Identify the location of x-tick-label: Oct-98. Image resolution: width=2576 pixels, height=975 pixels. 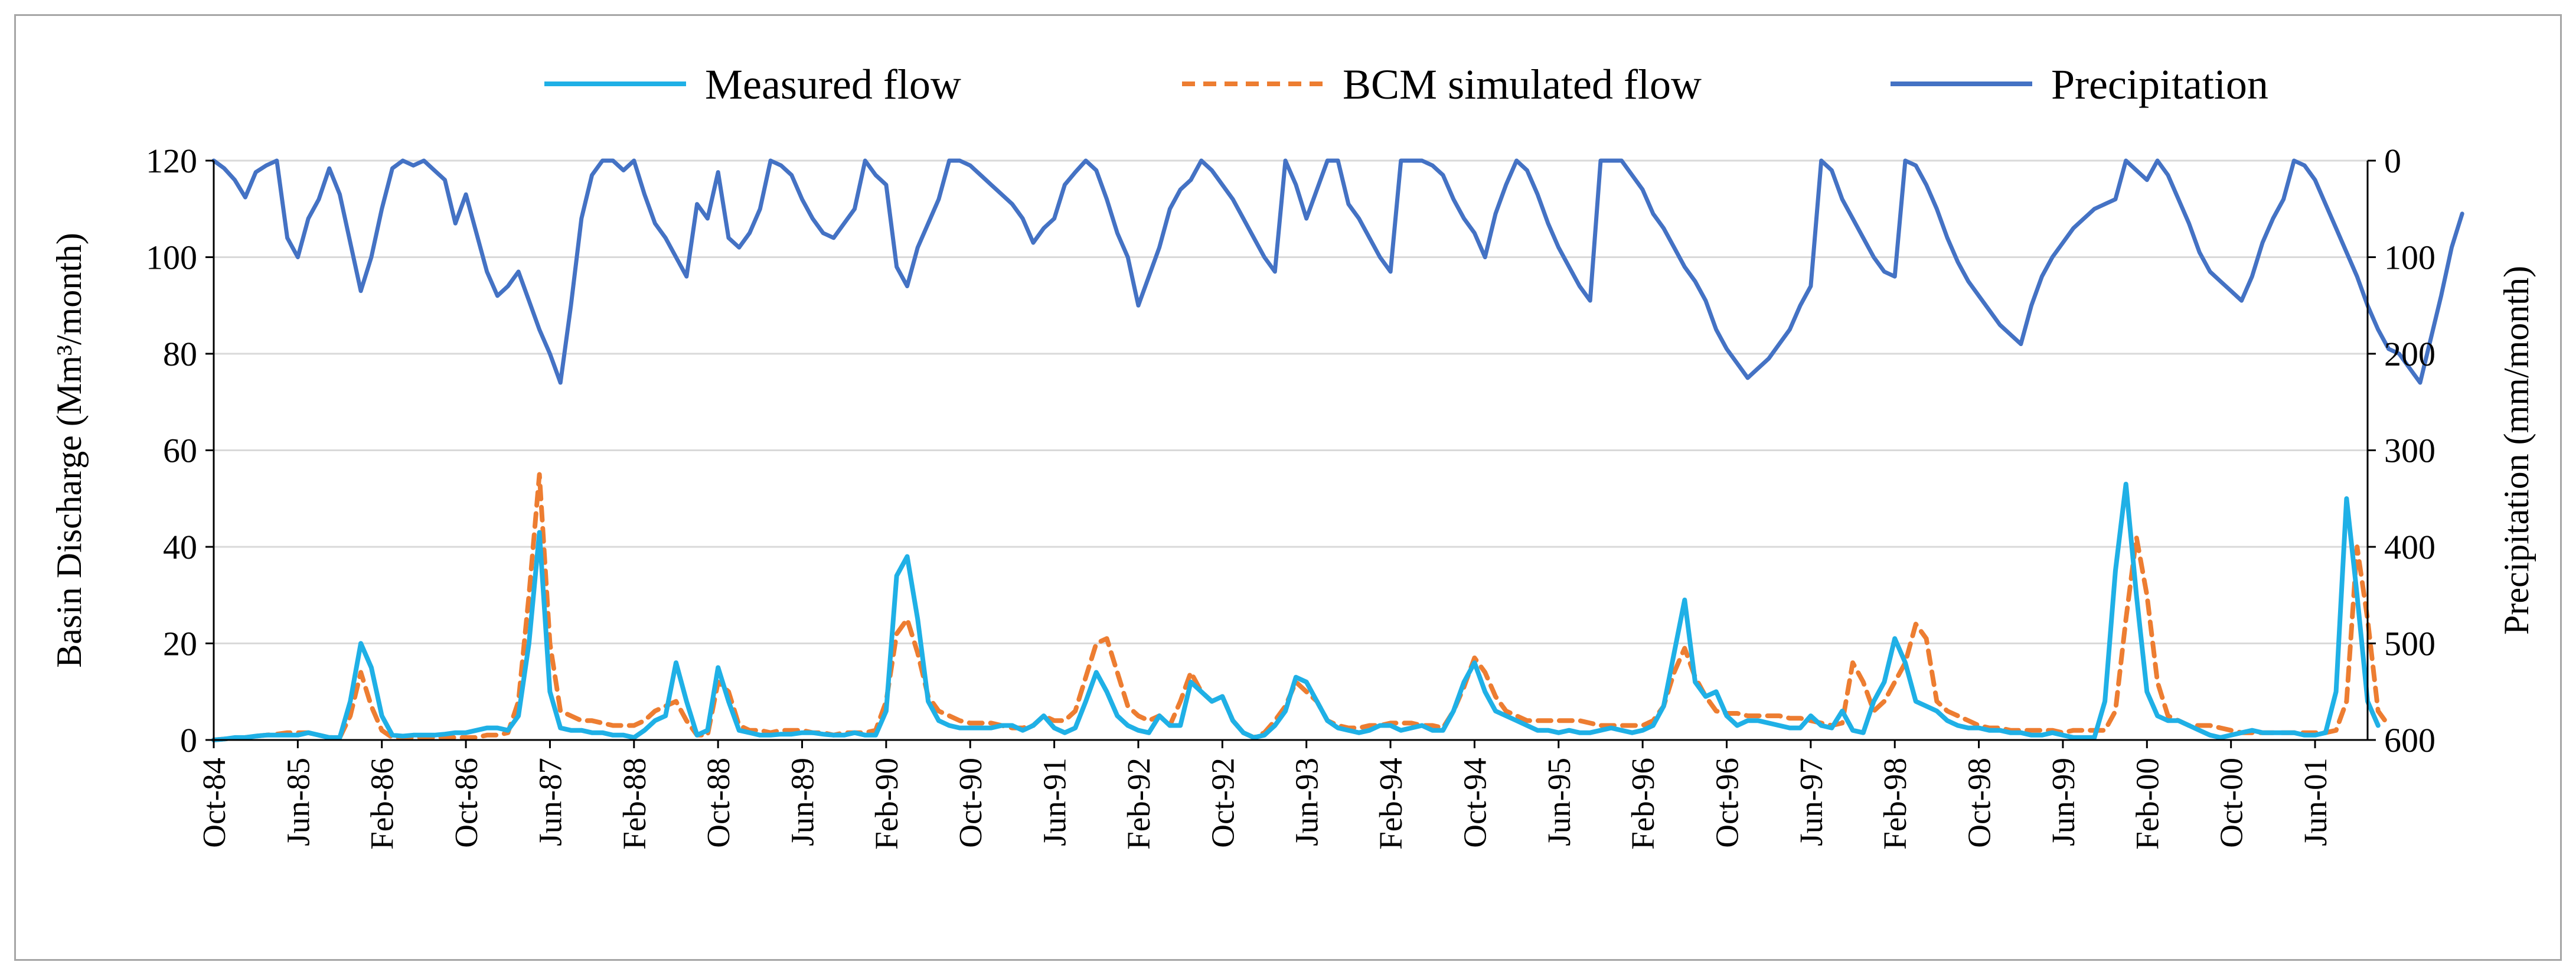
(1979, 803).